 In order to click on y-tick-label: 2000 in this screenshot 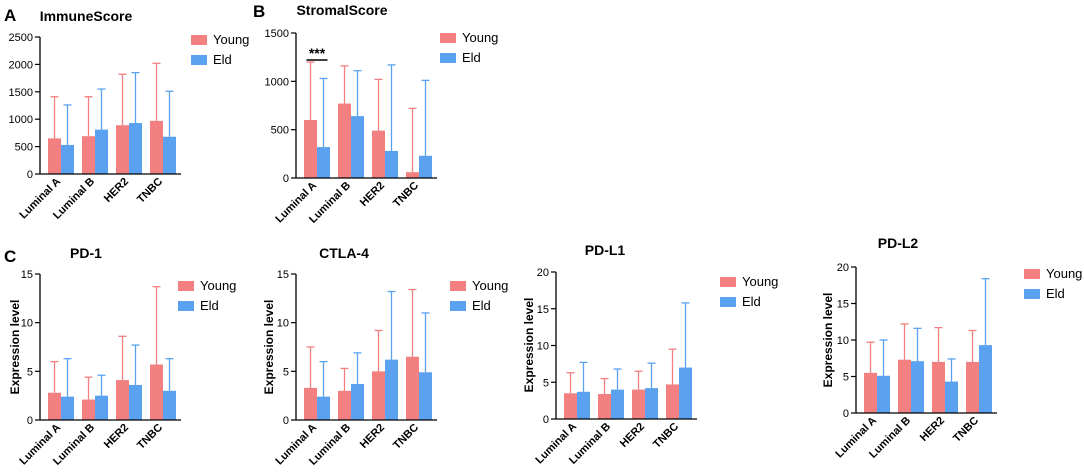, I will do `click(21, 65)`.